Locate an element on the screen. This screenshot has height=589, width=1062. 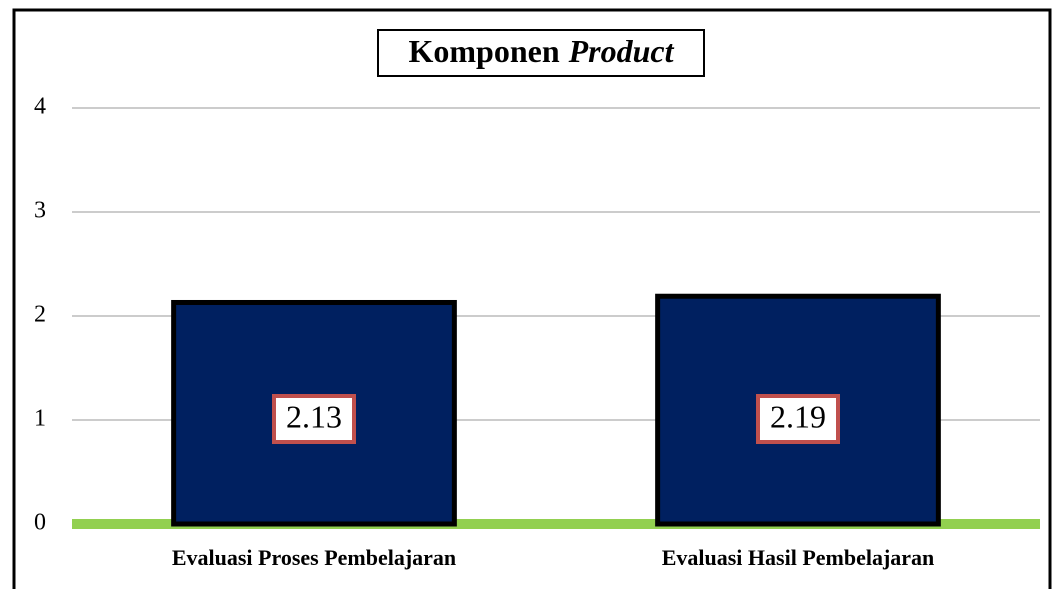
data-label: 2.13 is located at coordinates (314, 416).